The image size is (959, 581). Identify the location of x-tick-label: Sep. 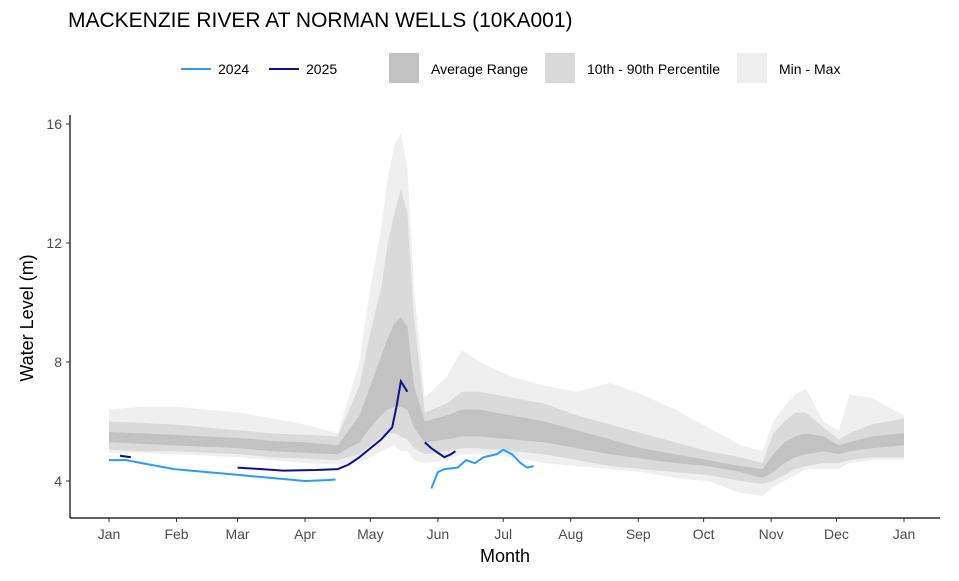
(638, 534).